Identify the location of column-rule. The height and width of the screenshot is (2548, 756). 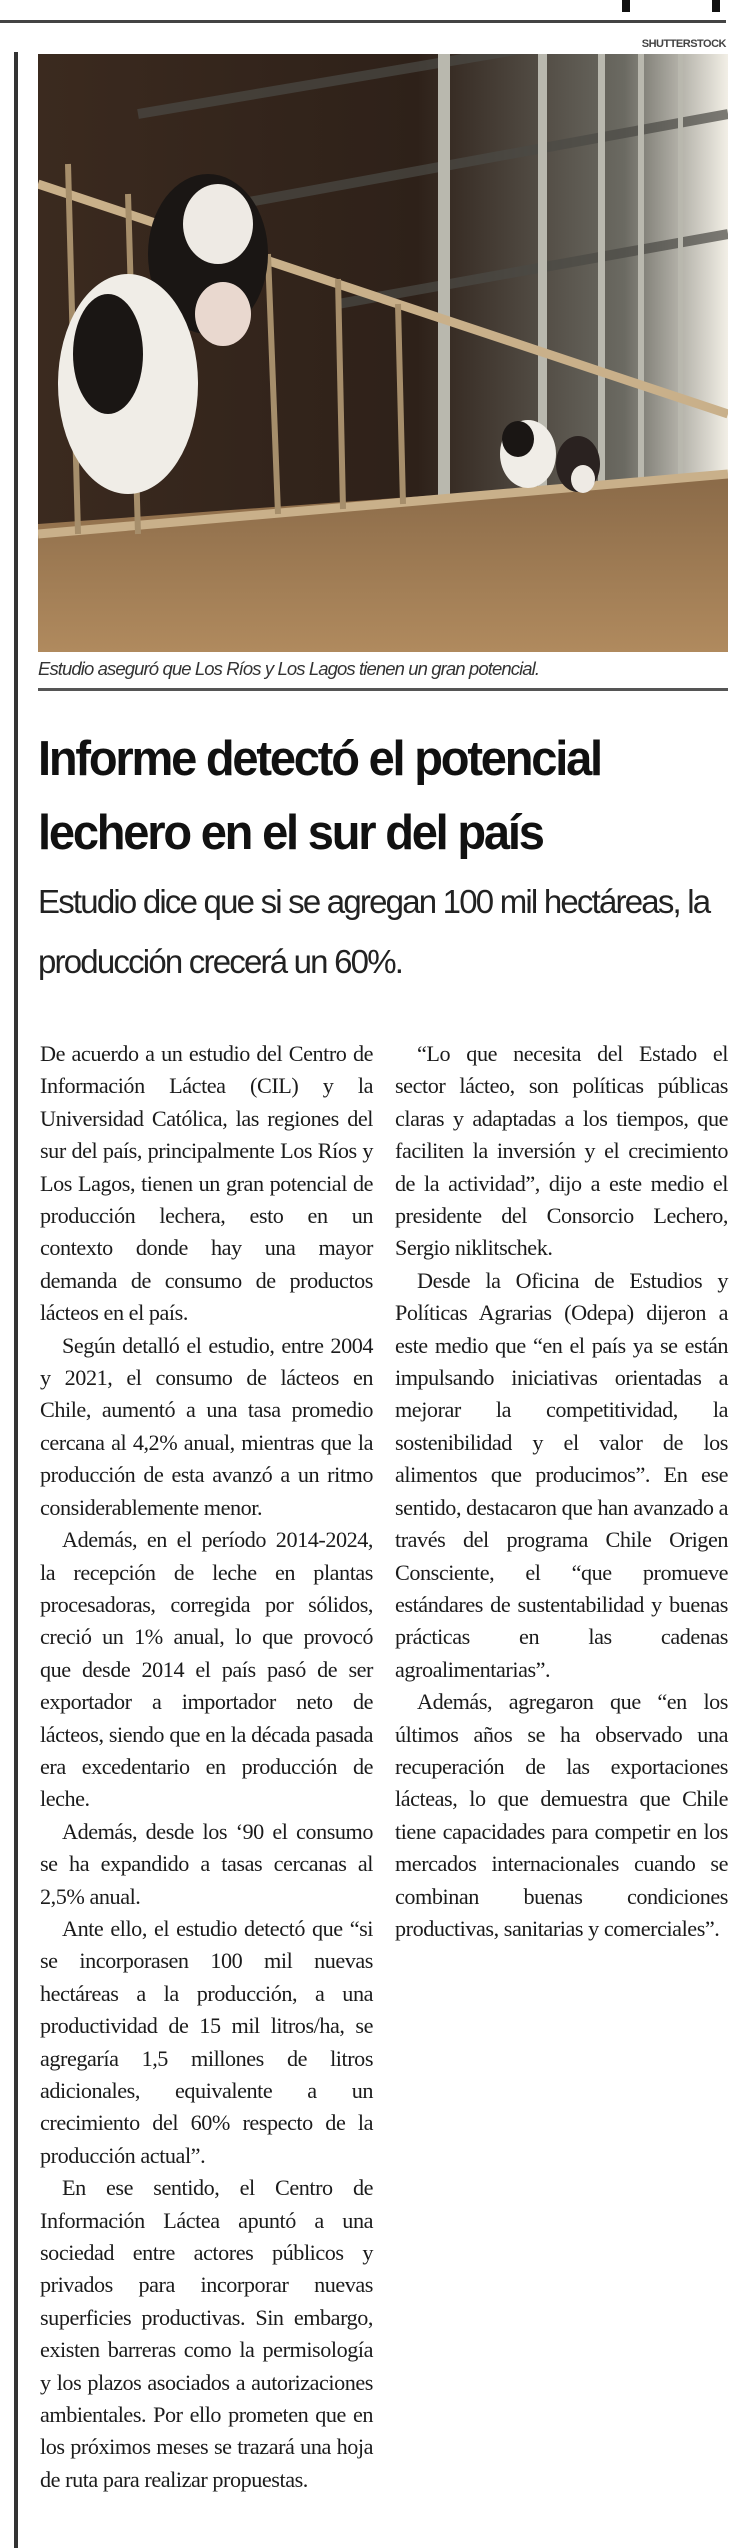
(16, 1300).